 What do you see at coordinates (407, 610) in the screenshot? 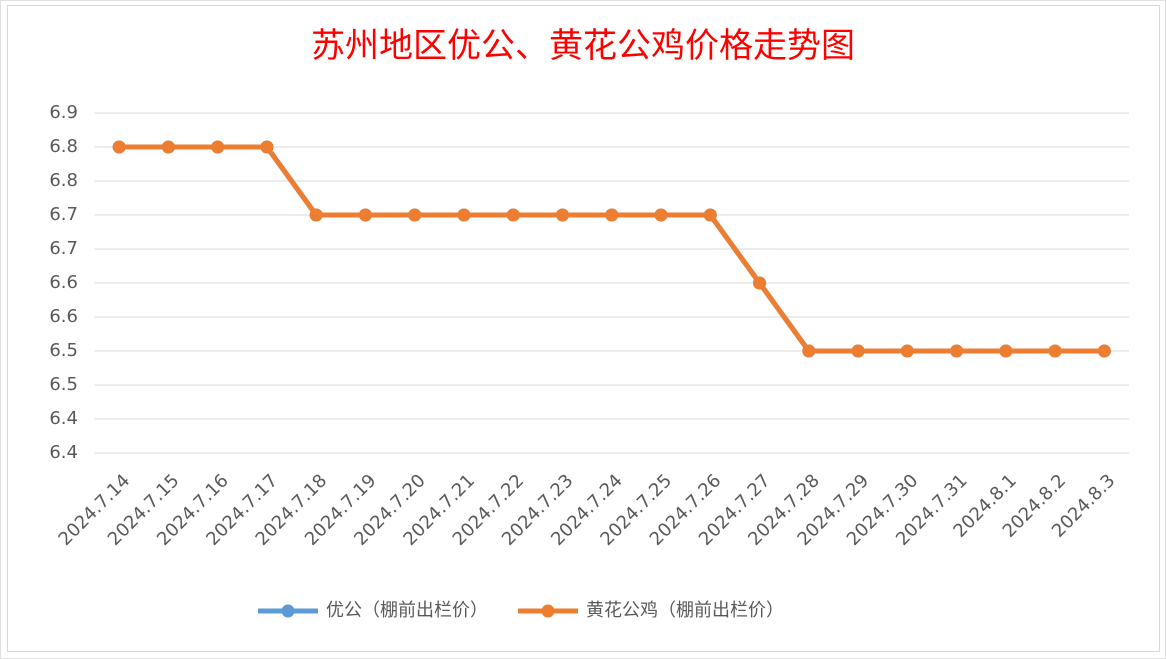
I see `legend-label: 优公（棚前出栏价）` at bounding box center [407, 610].